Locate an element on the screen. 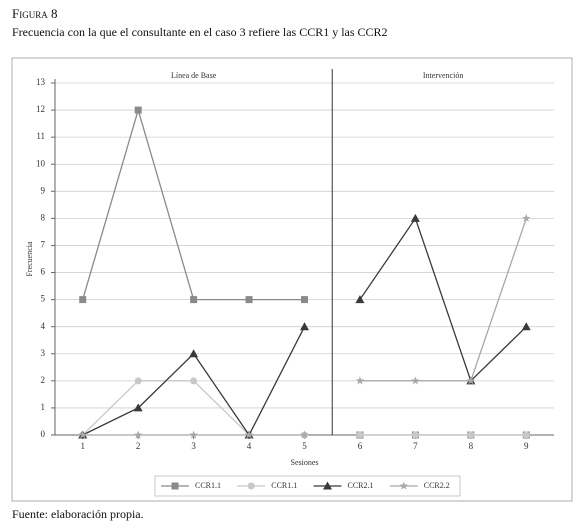  y-tick-label: 6 is located at coordinates (43, 272).